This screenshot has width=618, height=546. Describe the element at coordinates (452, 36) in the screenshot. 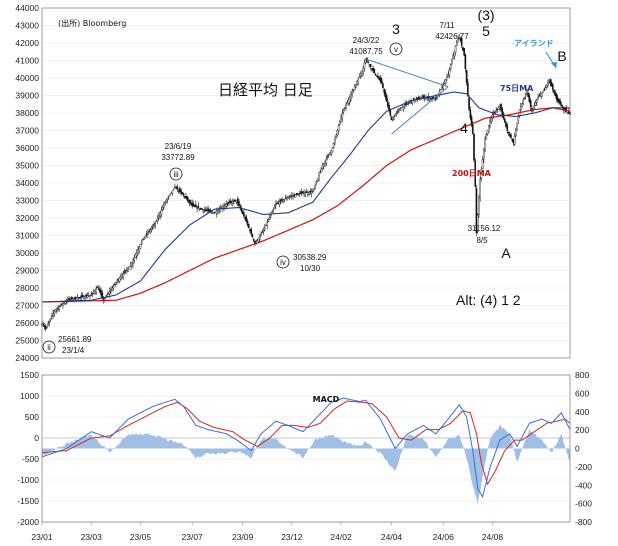

I see `annotation-value: 42426.77` at that location.